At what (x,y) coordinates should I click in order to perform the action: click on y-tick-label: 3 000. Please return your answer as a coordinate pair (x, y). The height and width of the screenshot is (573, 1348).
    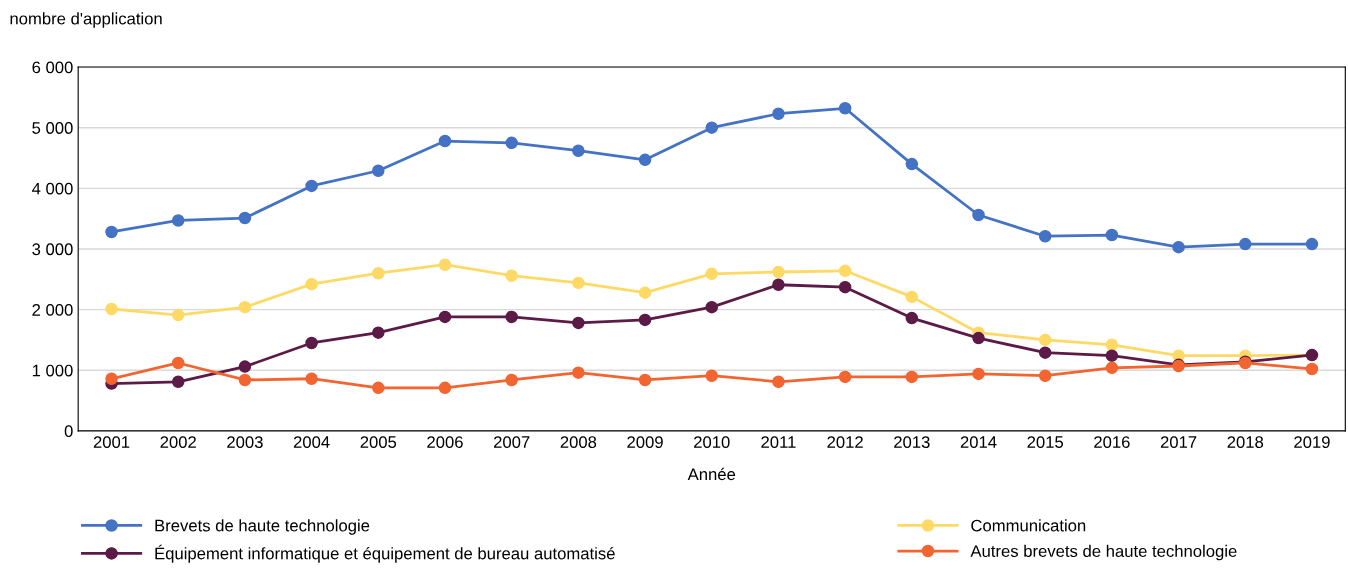
    Looking at the image, I should click on (52, 249).